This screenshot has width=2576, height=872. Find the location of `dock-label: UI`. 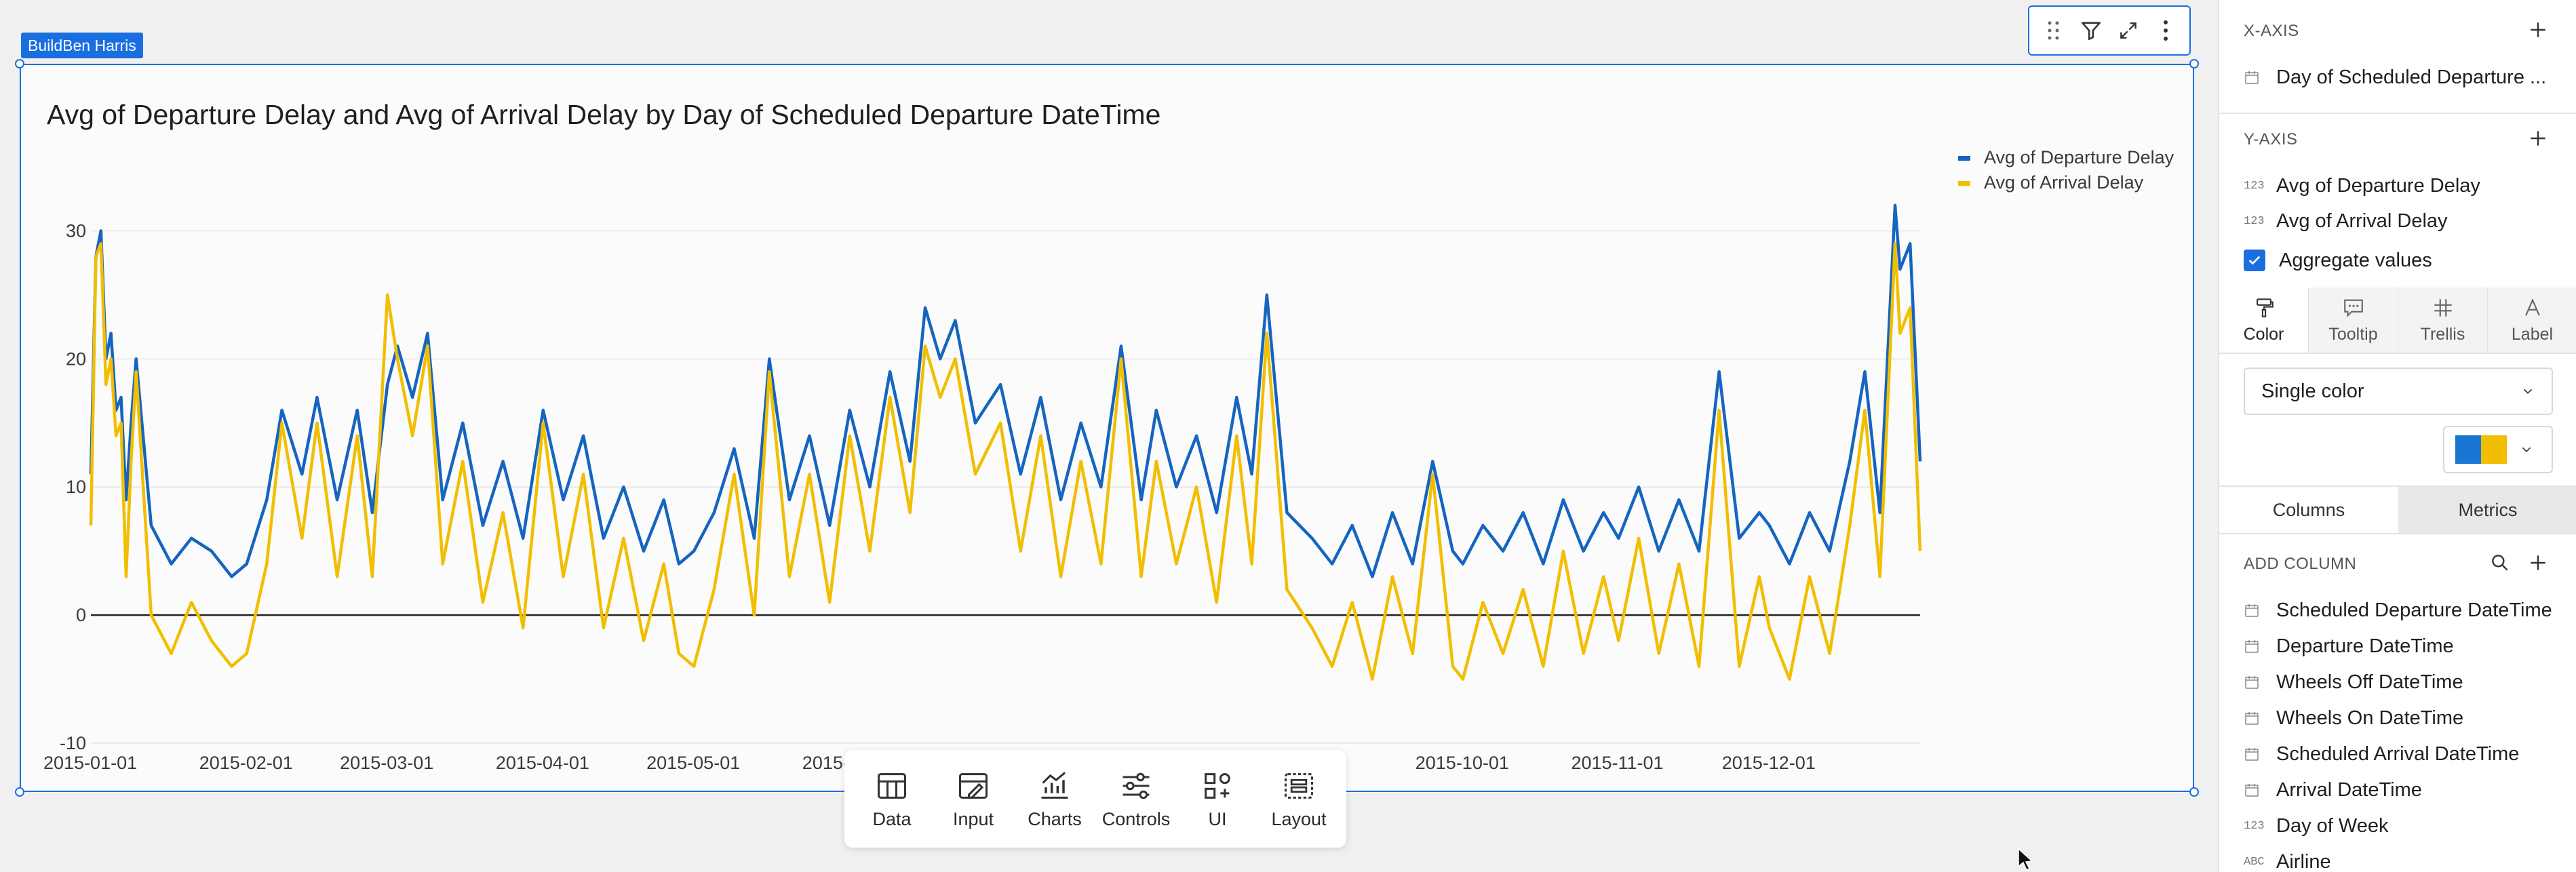

dock-label: UI is located at coordinates (1217, 819).